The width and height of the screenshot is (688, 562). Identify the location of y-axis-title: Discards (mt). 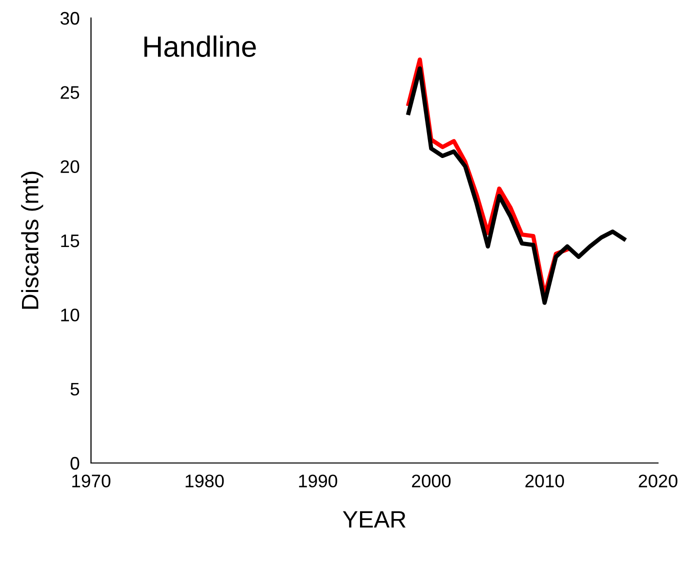
(32, 240).